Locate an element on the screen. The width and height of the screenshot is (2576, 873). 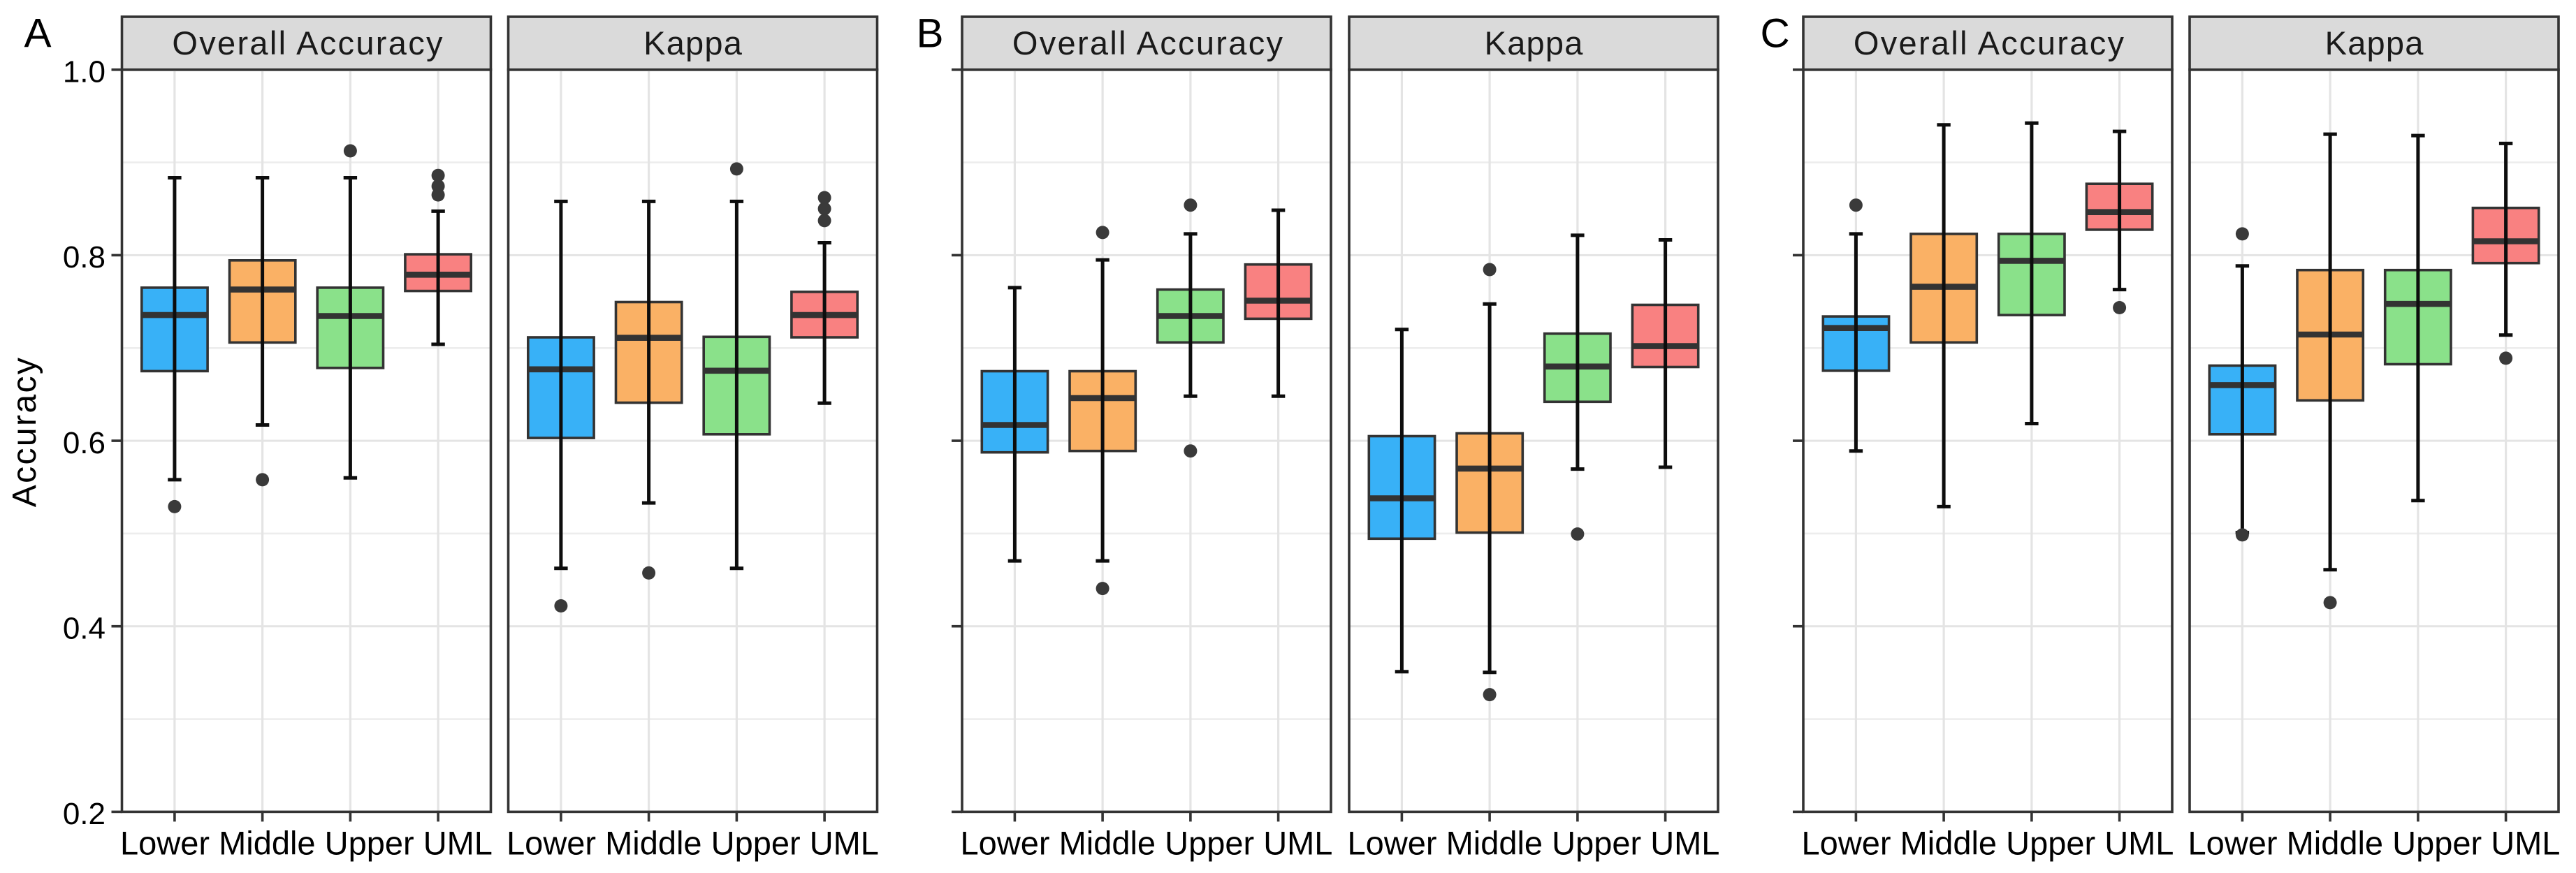
svg-text: 1.0 is located at coordinates (84, 72).